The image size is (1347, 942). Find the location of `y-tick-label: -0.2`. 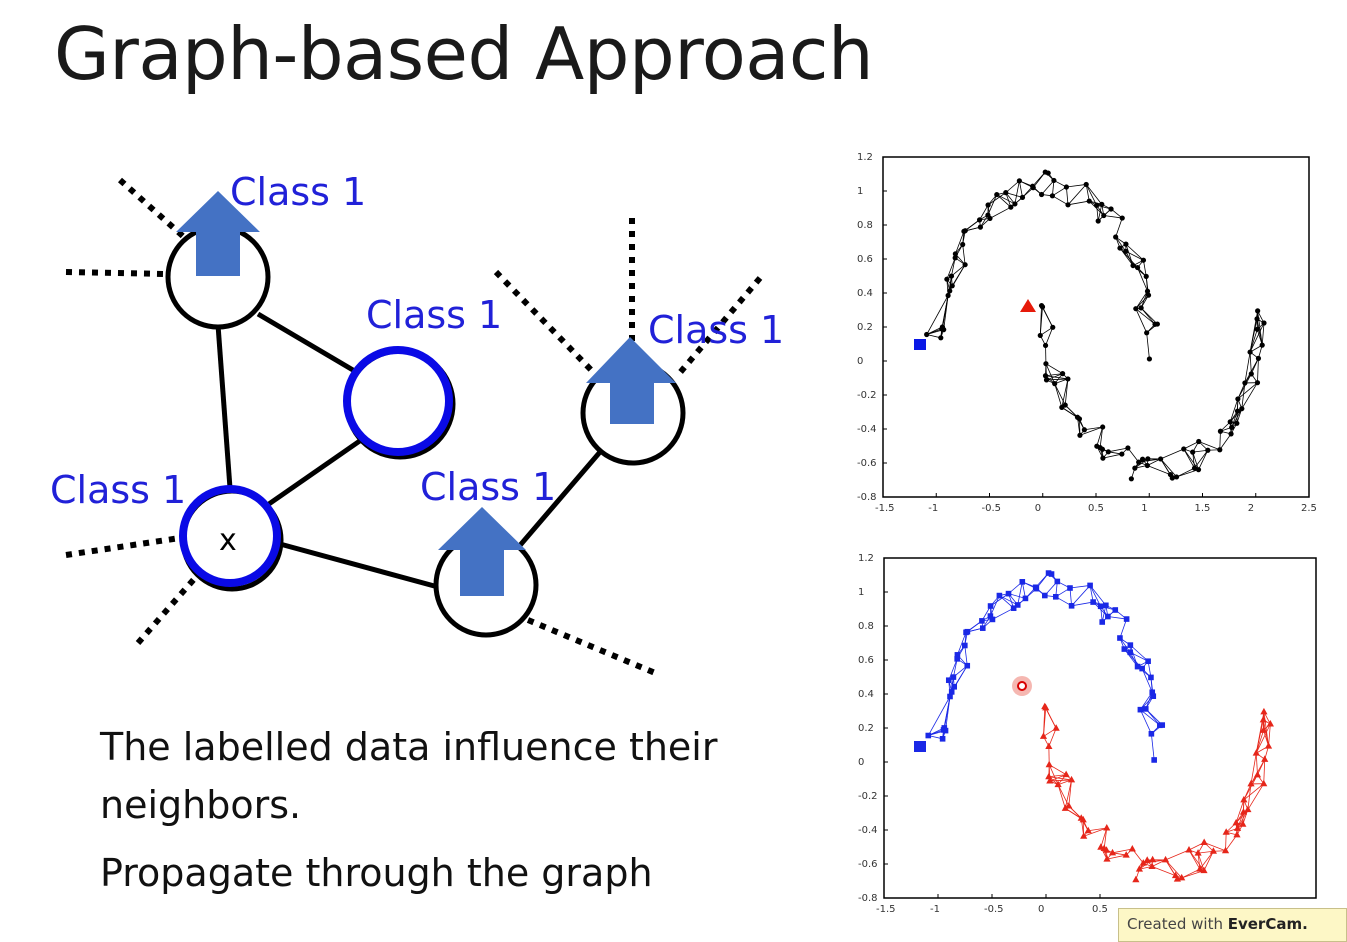

y-tick-label: -0.2 is located at coordinates (868, 796).